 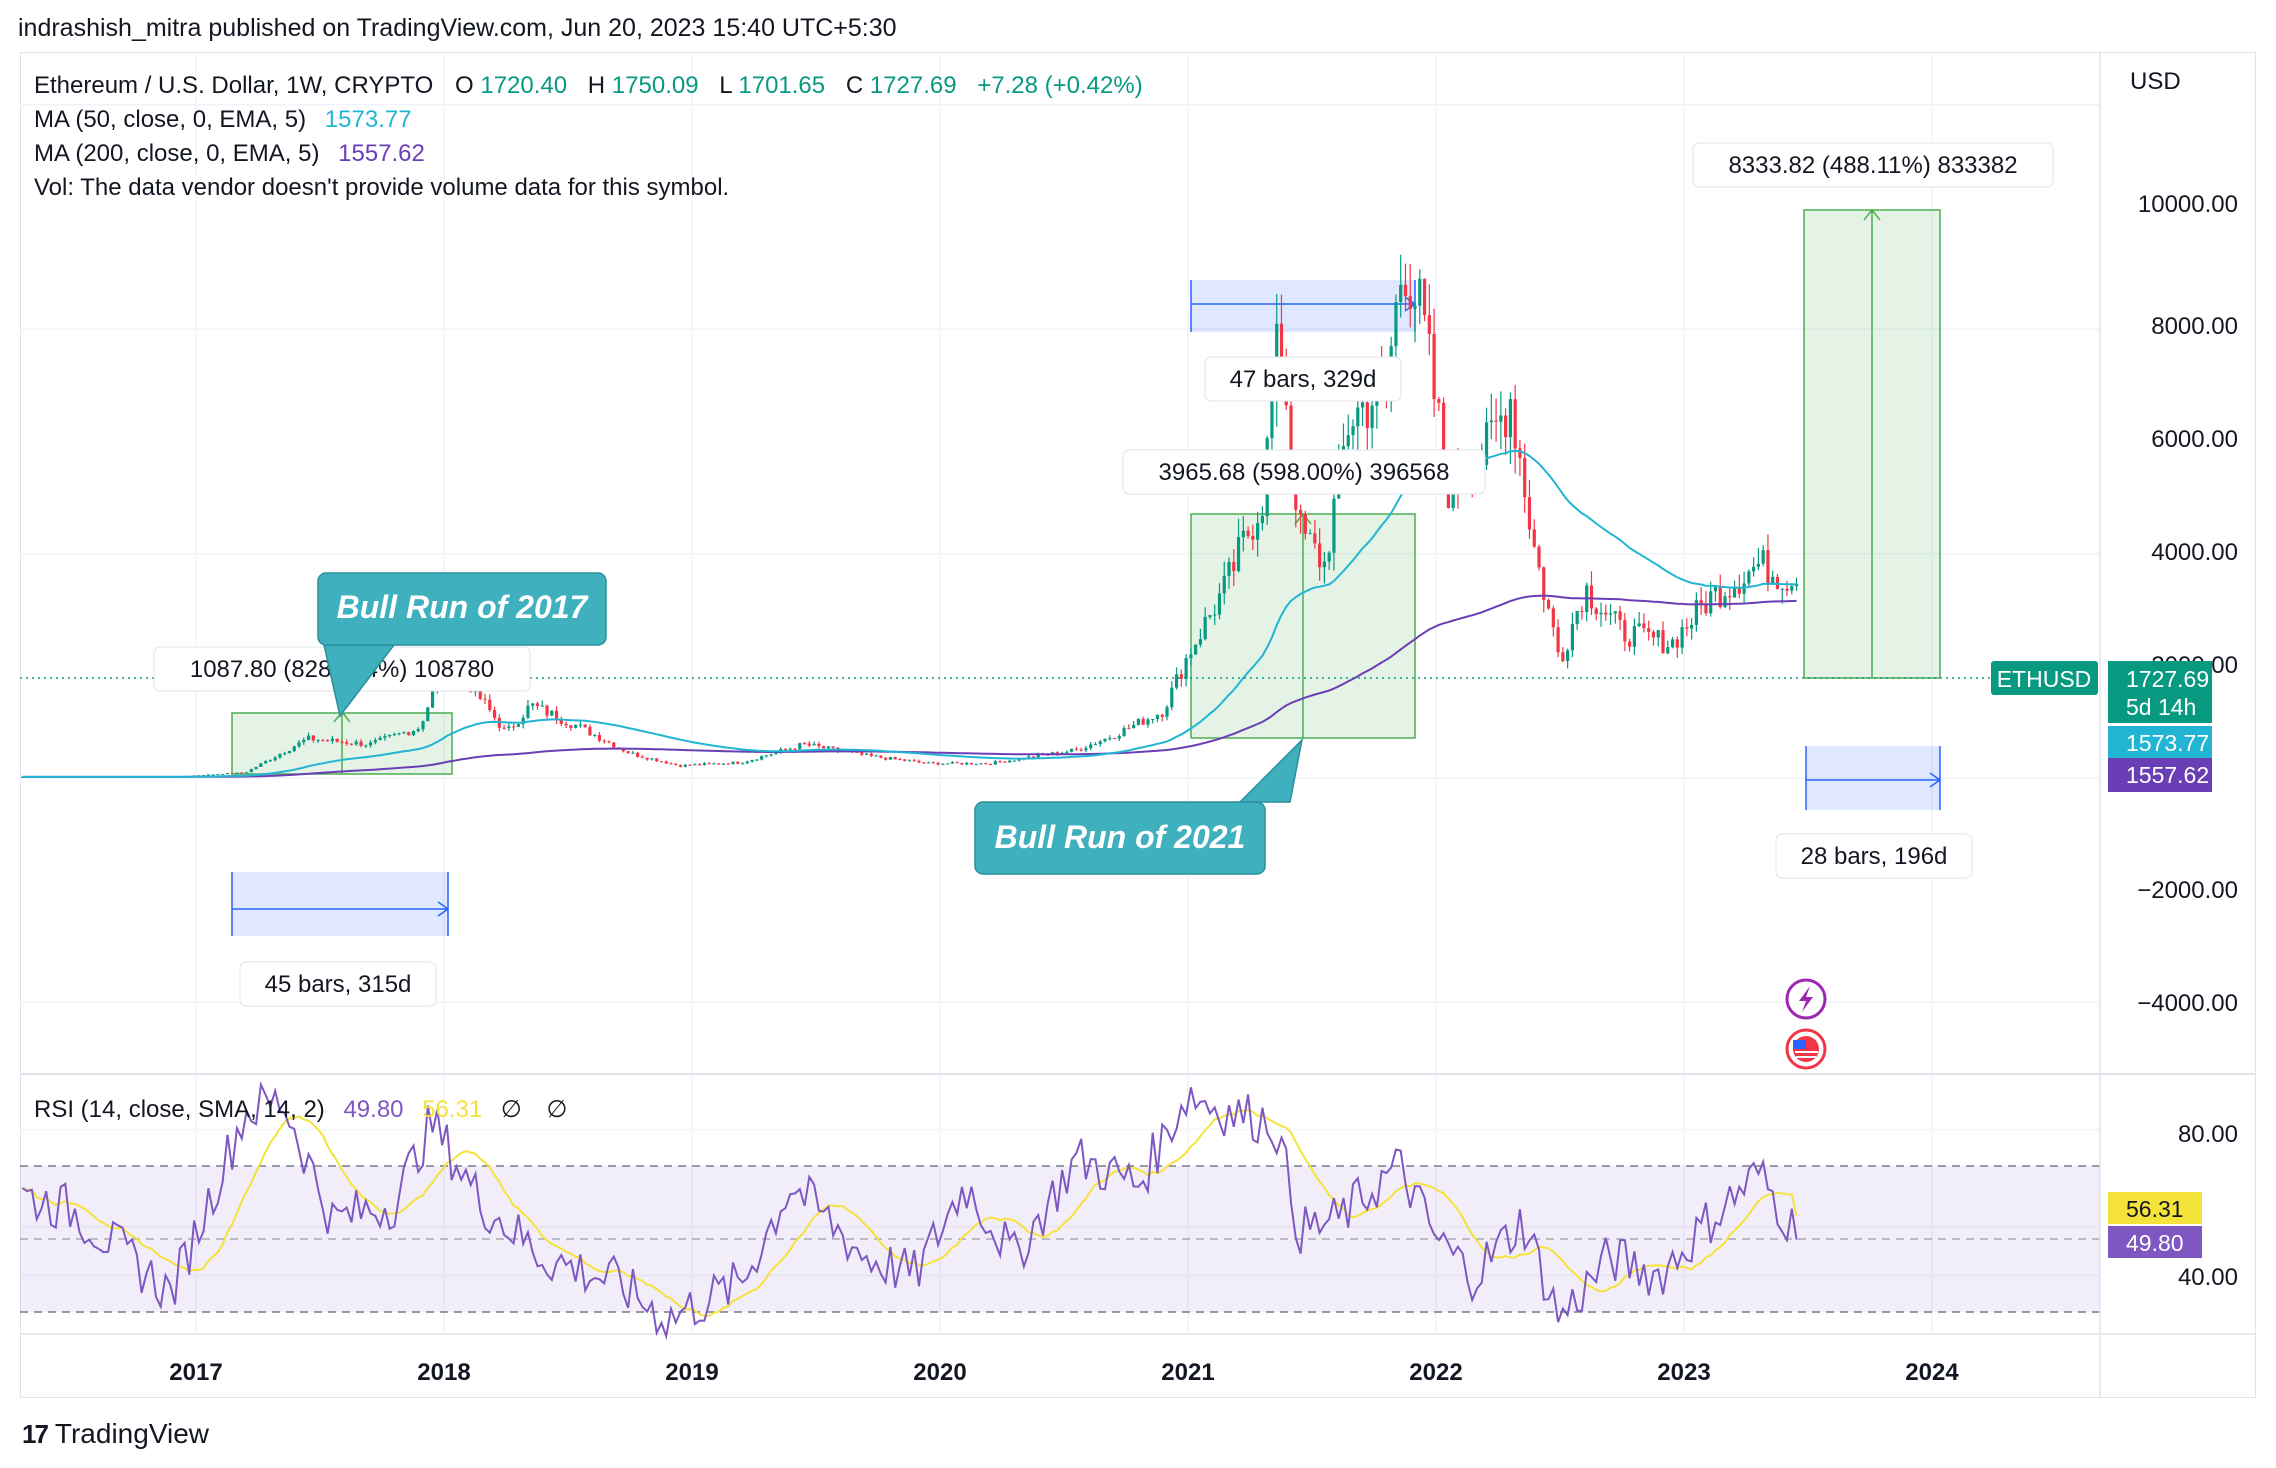 I want to click on measure-2023, so click(x=1872, y=443).